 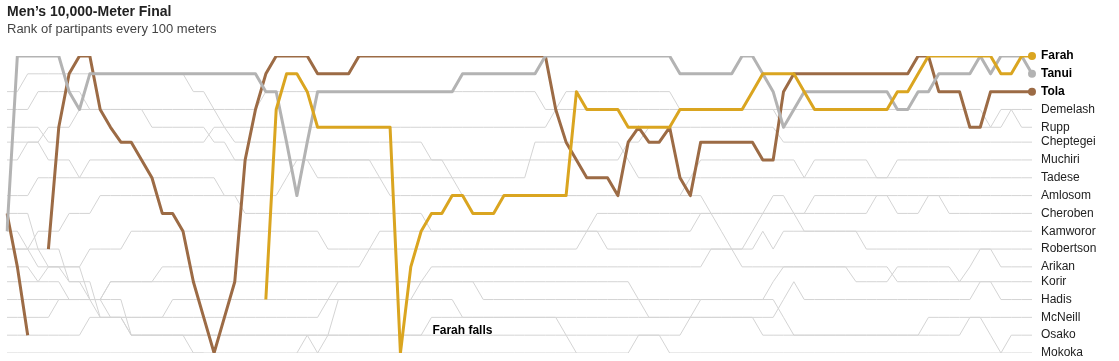 What do you see at coordinates (1066, 194) in the screenshot?
I see `series-label: Amlosom` at bounding box center [1066, 194].